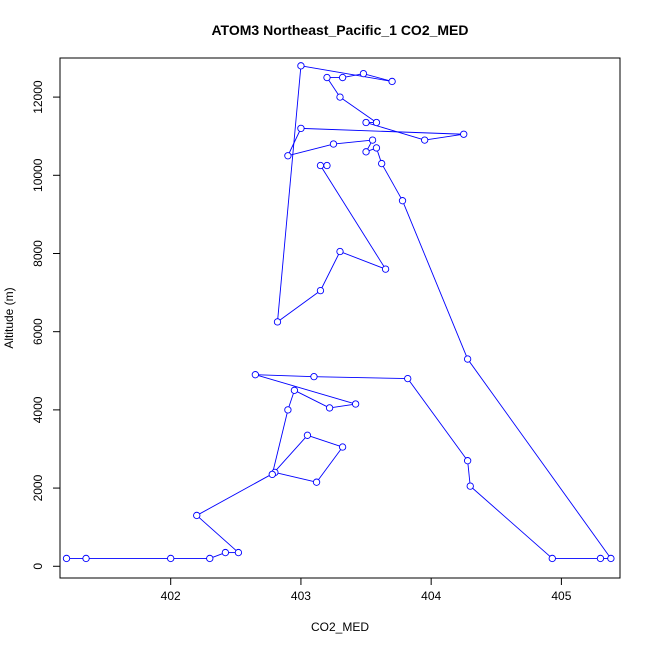 The image size is (650, 650). What do you see at coordinates (46, 325) in the screenshot?
I see `y-axis: 0 2000 4000 6000 8000 10000 12000` at bounding box center [46, 325].